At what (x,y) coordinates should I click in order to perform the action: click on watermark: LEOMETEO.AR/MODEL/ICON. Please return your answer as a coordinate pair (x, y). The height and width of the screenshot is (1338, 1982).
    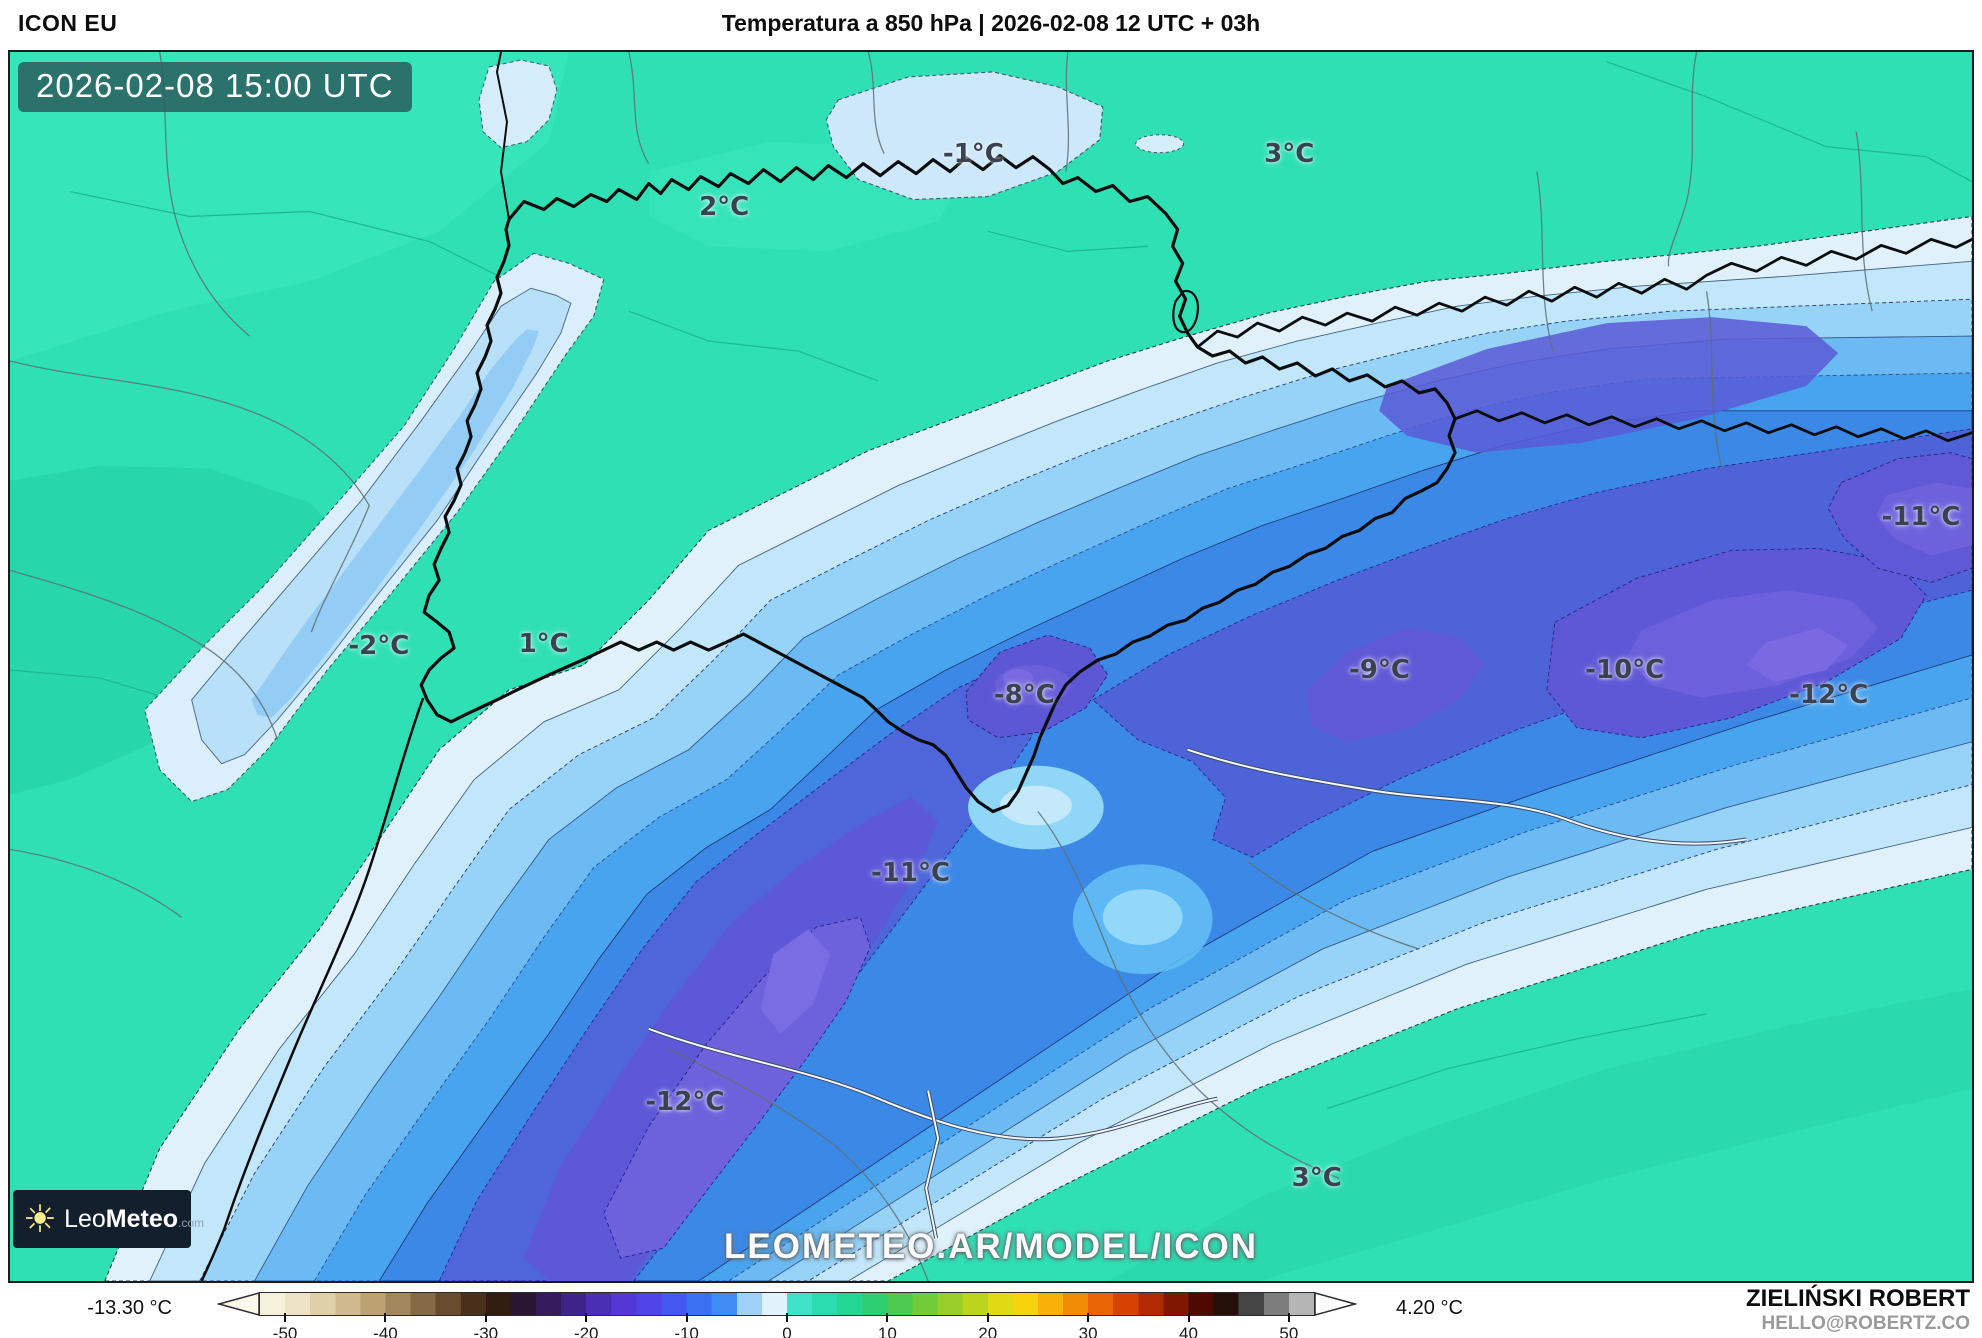
    Looking at the image, I should click on (991, 1246).